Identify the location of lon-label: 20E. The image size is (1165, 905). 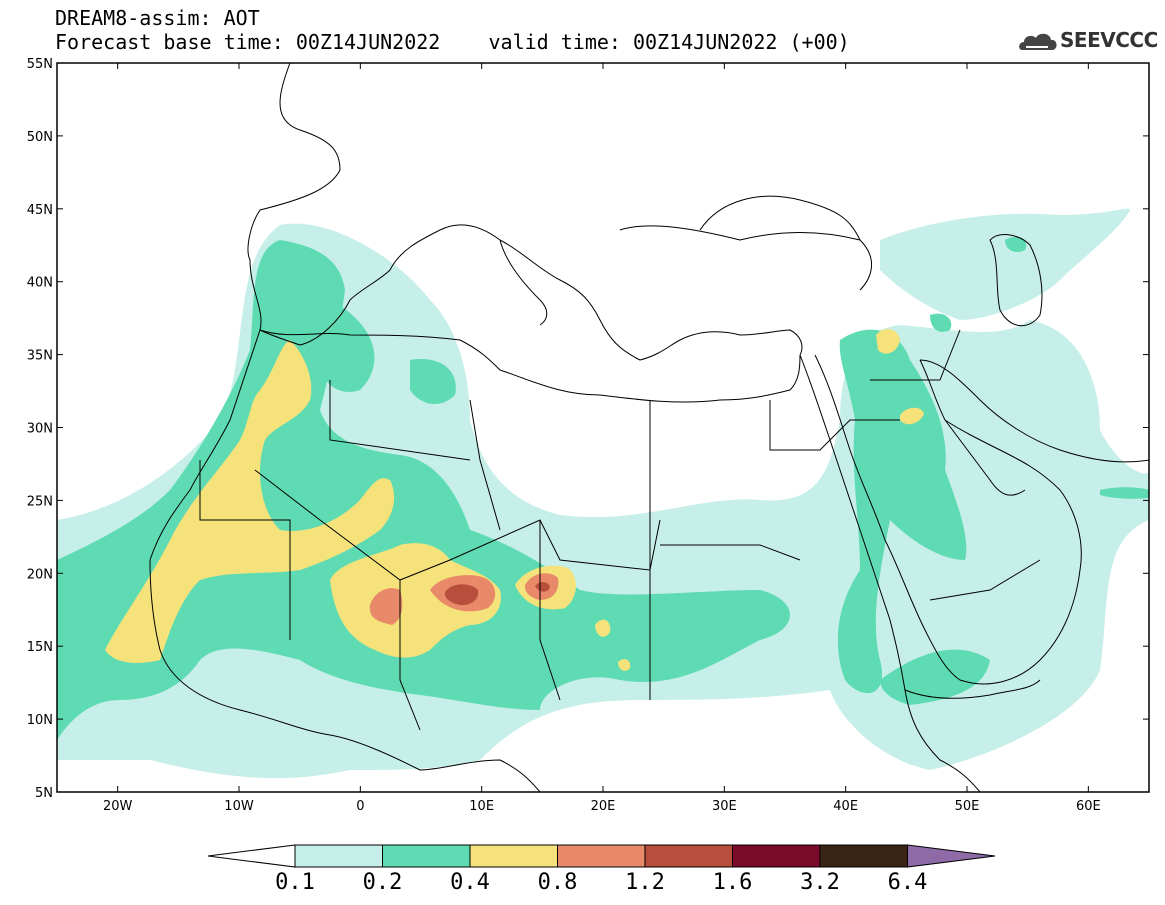
(603, 806).